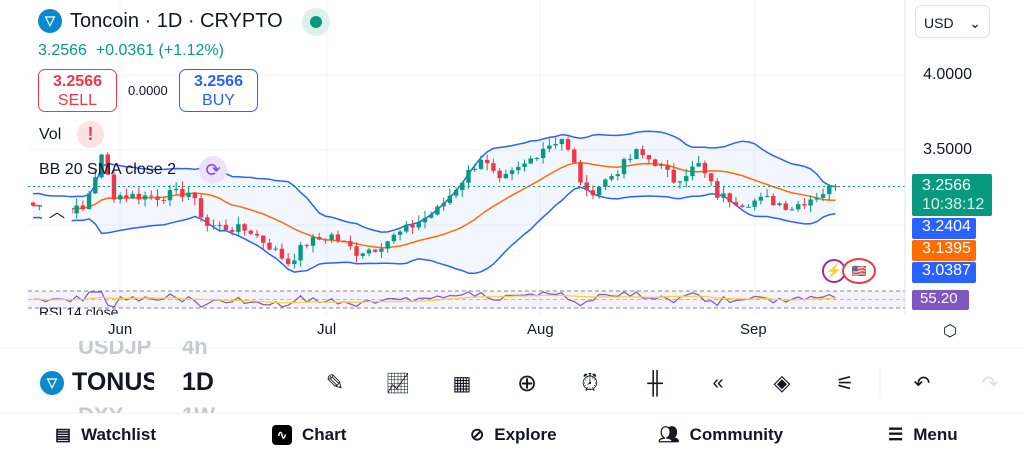  What do you see at coordinates (952, 21) in the screenshot?
I see `currency-select: USD ⌄` at bounding box center [952, 21].